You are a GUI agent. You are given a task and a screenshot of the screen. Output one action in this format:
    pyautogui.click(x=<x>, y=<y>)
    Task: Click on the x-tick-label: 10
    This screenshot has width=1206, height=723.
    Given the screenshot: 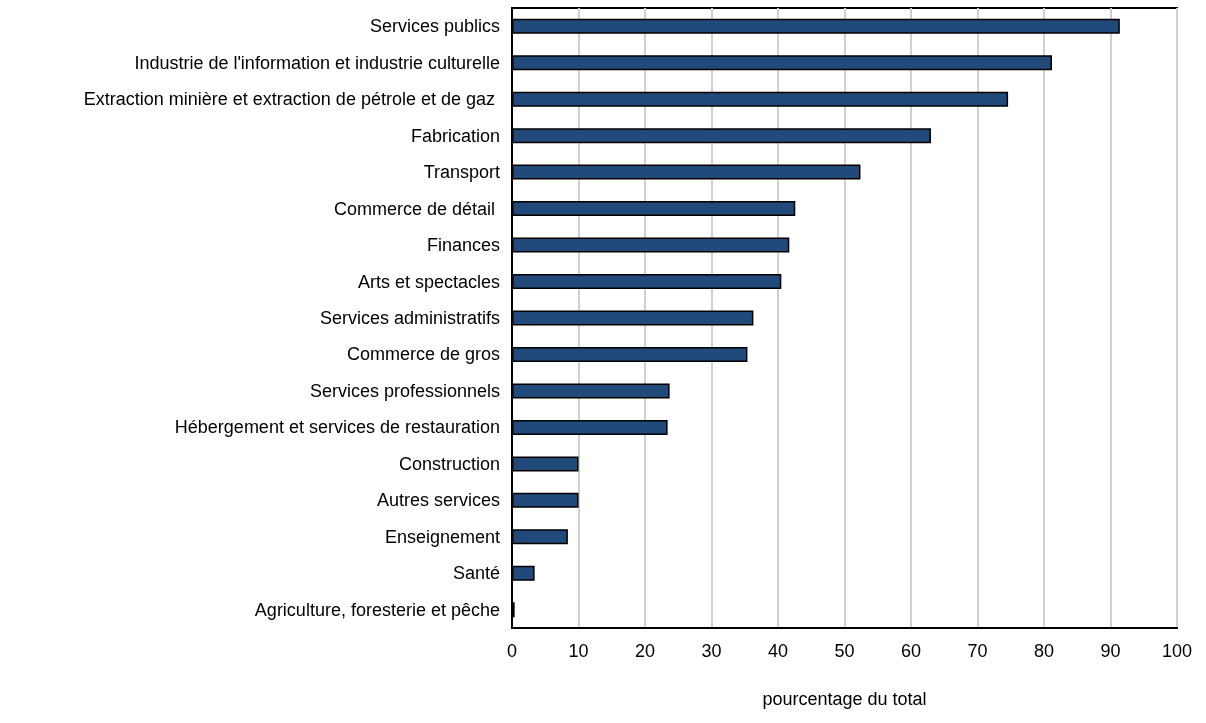 What is the action you would take?
    pyautogui.click(x=578, y=651)
    